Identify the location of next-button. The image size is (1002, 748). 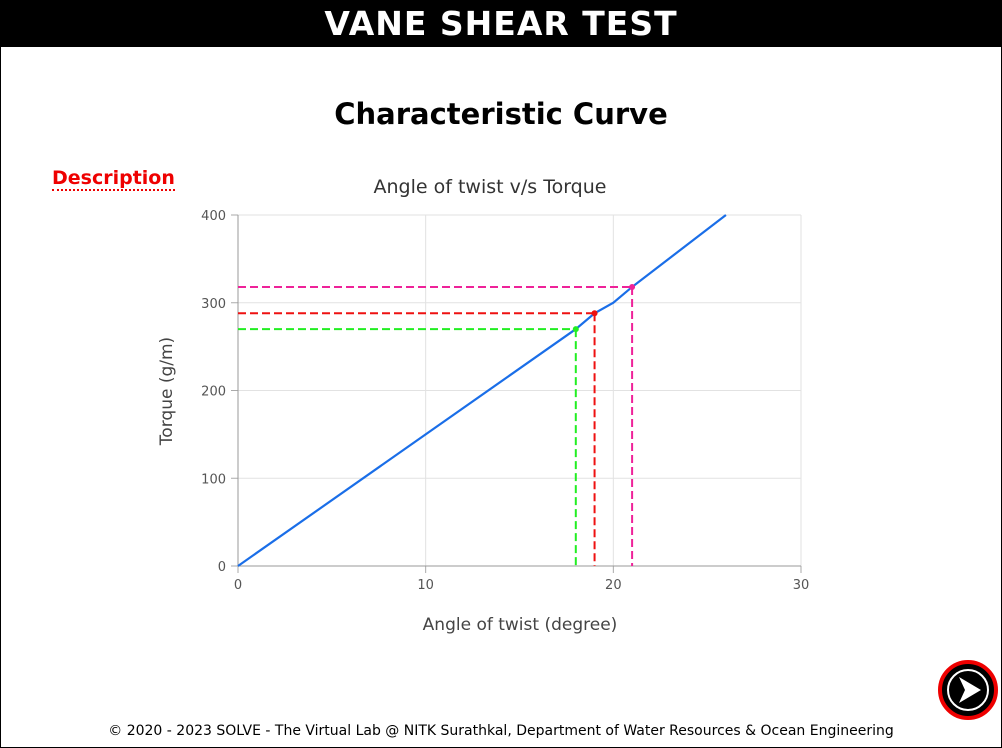
(968, 690).